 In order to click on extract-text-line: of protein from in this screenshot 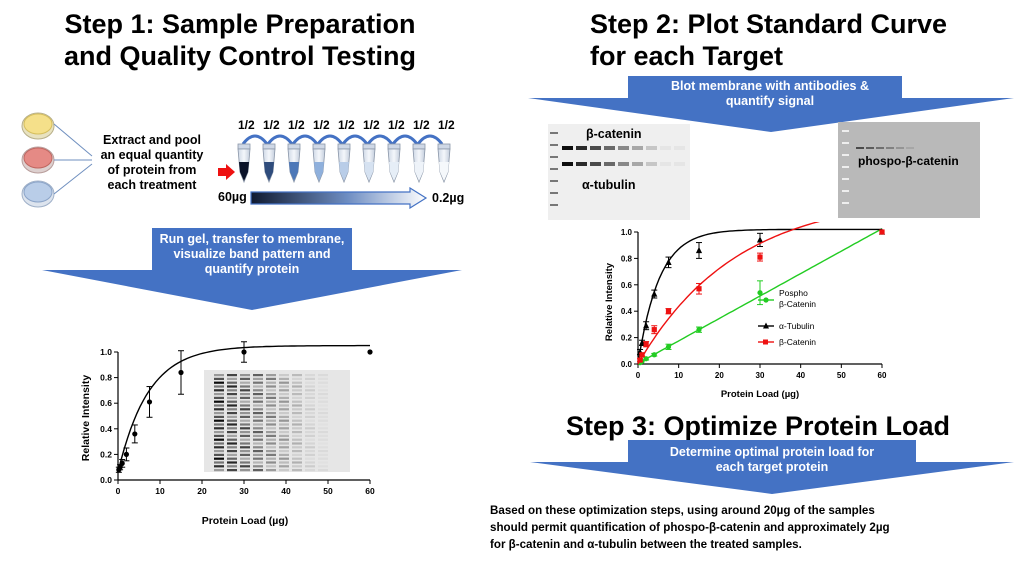, I will do `click(152, 170)`.